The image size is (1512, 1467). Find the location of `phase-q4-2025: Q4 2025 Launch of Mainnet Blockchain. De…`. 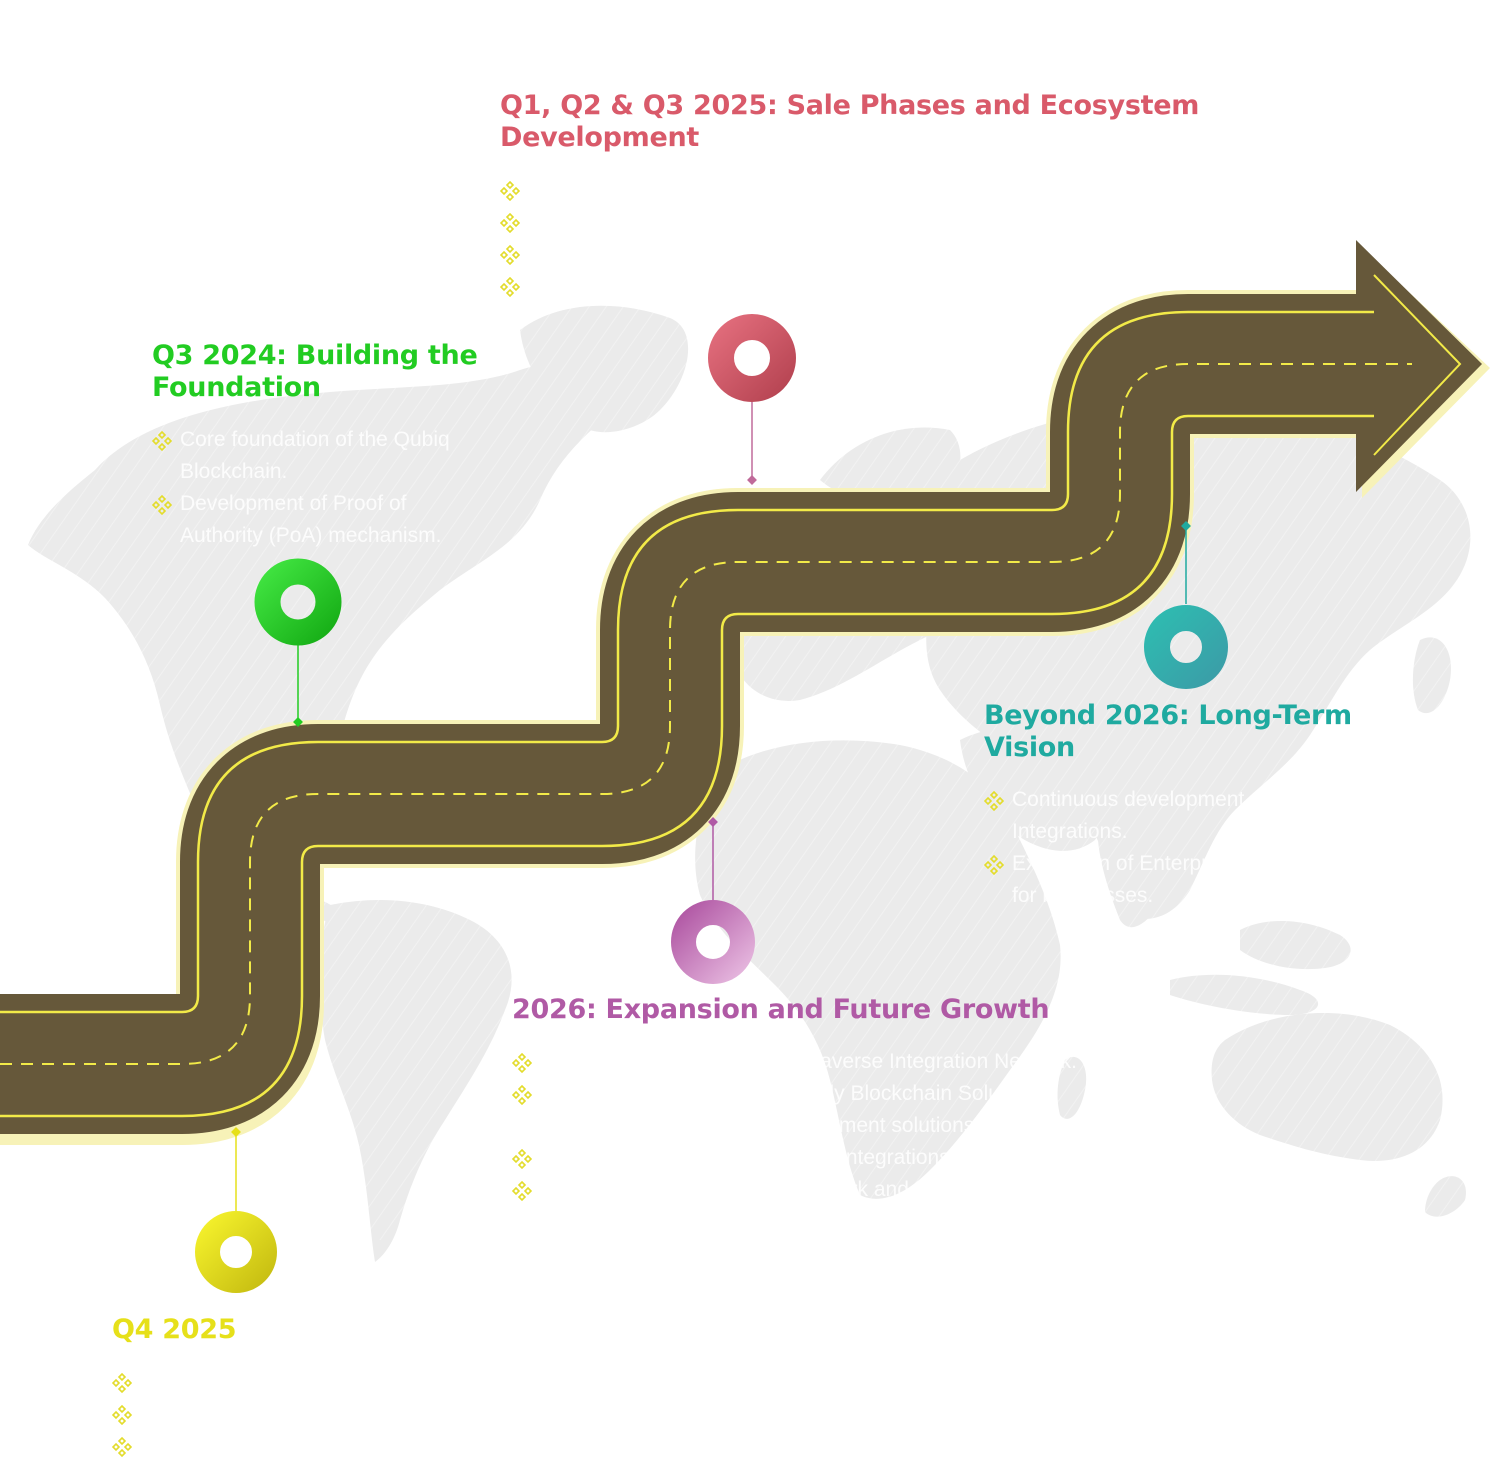

phase-q4-2025: Q4 2025 Launch of Mainnet Blockchain. De… is located at coordinates (411, 1388).